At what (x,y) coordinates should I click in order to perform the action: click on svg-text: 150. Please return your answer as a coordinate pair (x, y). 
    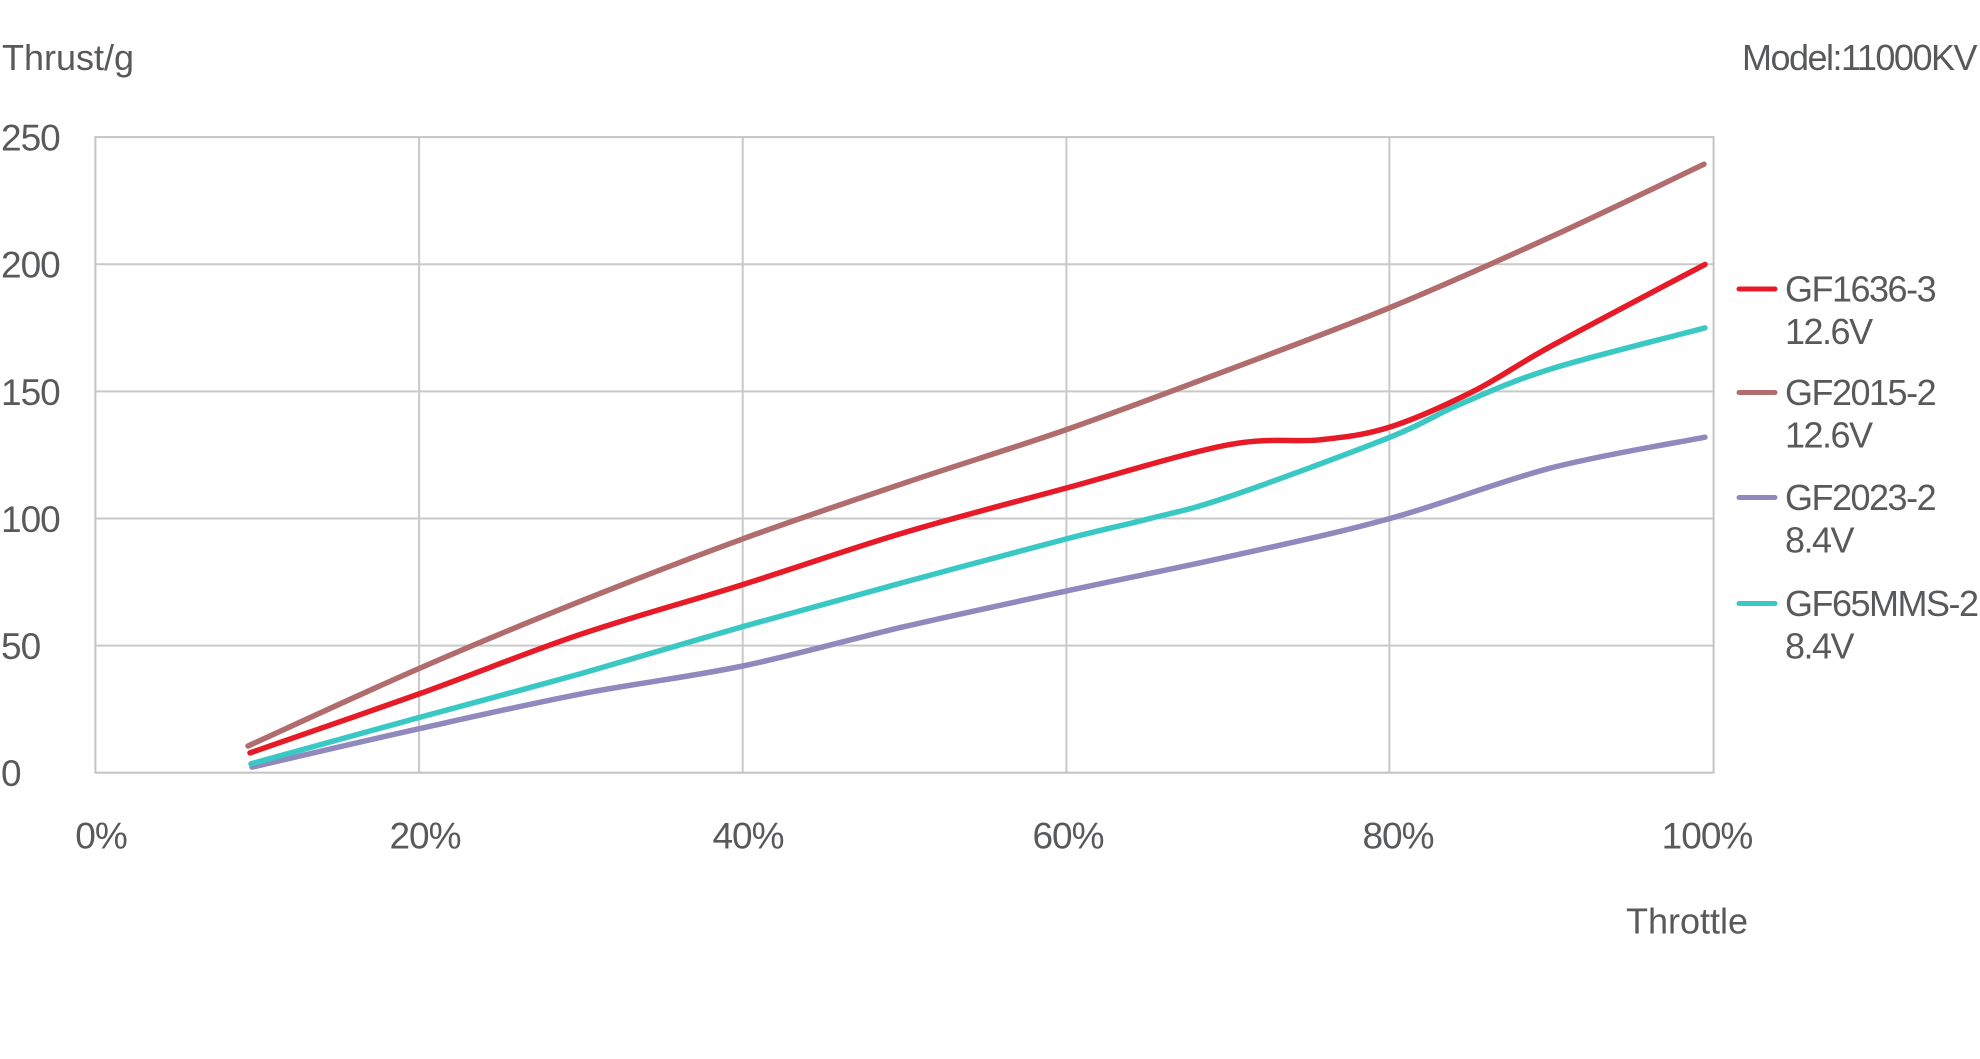
    Looking at the image, I should click on (30, 392).